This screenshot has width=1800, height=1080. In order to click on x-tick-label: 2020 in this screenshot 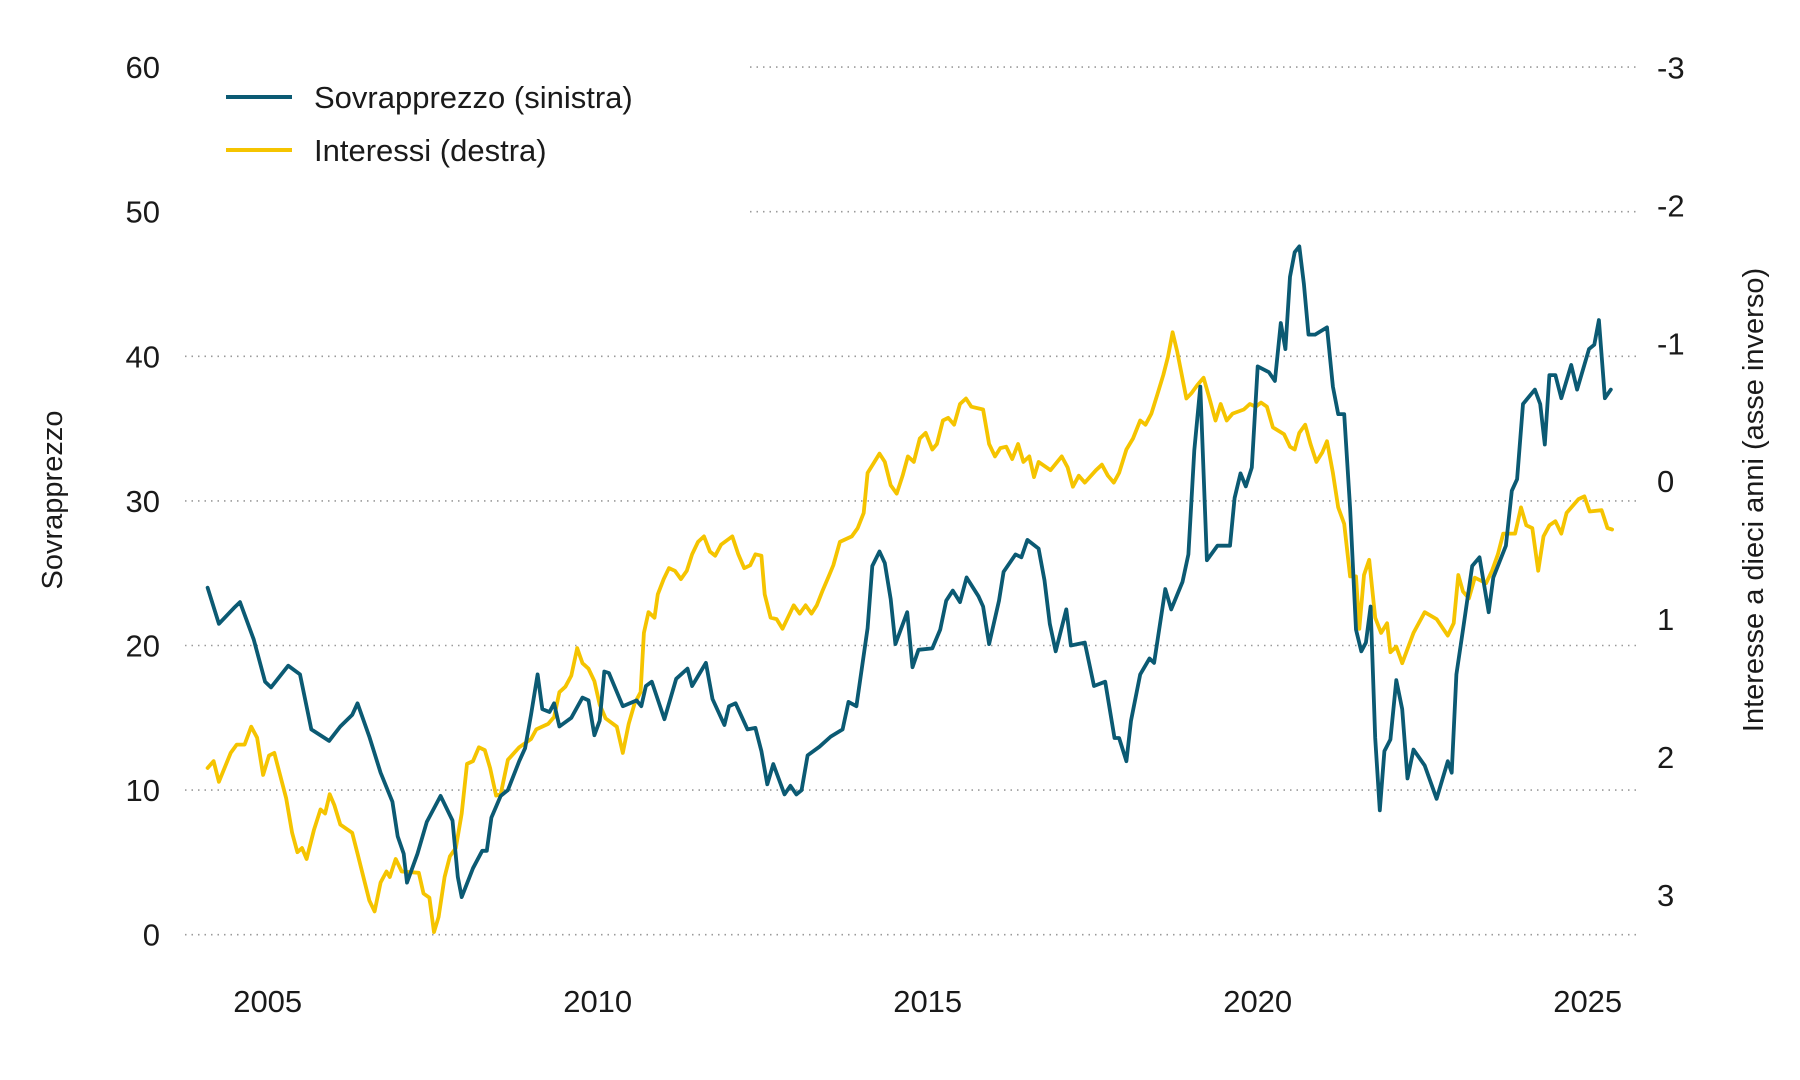, I will do `click(1257, 1001)`.